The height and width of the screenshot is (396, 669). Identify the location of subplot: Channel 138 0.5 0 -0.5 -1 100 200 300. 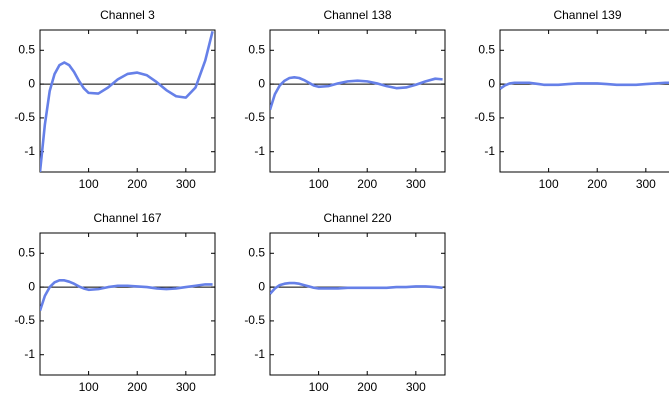
(345, 99).